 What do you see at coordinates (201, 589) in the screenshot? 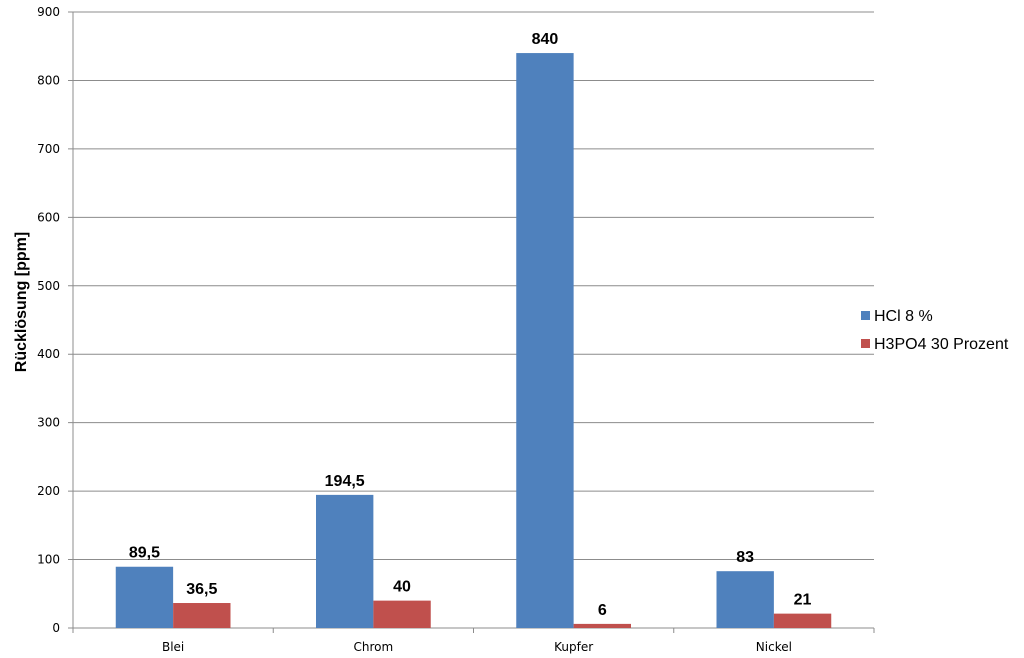
I see `data-label: 36,5` at bounding box center [201, 589].